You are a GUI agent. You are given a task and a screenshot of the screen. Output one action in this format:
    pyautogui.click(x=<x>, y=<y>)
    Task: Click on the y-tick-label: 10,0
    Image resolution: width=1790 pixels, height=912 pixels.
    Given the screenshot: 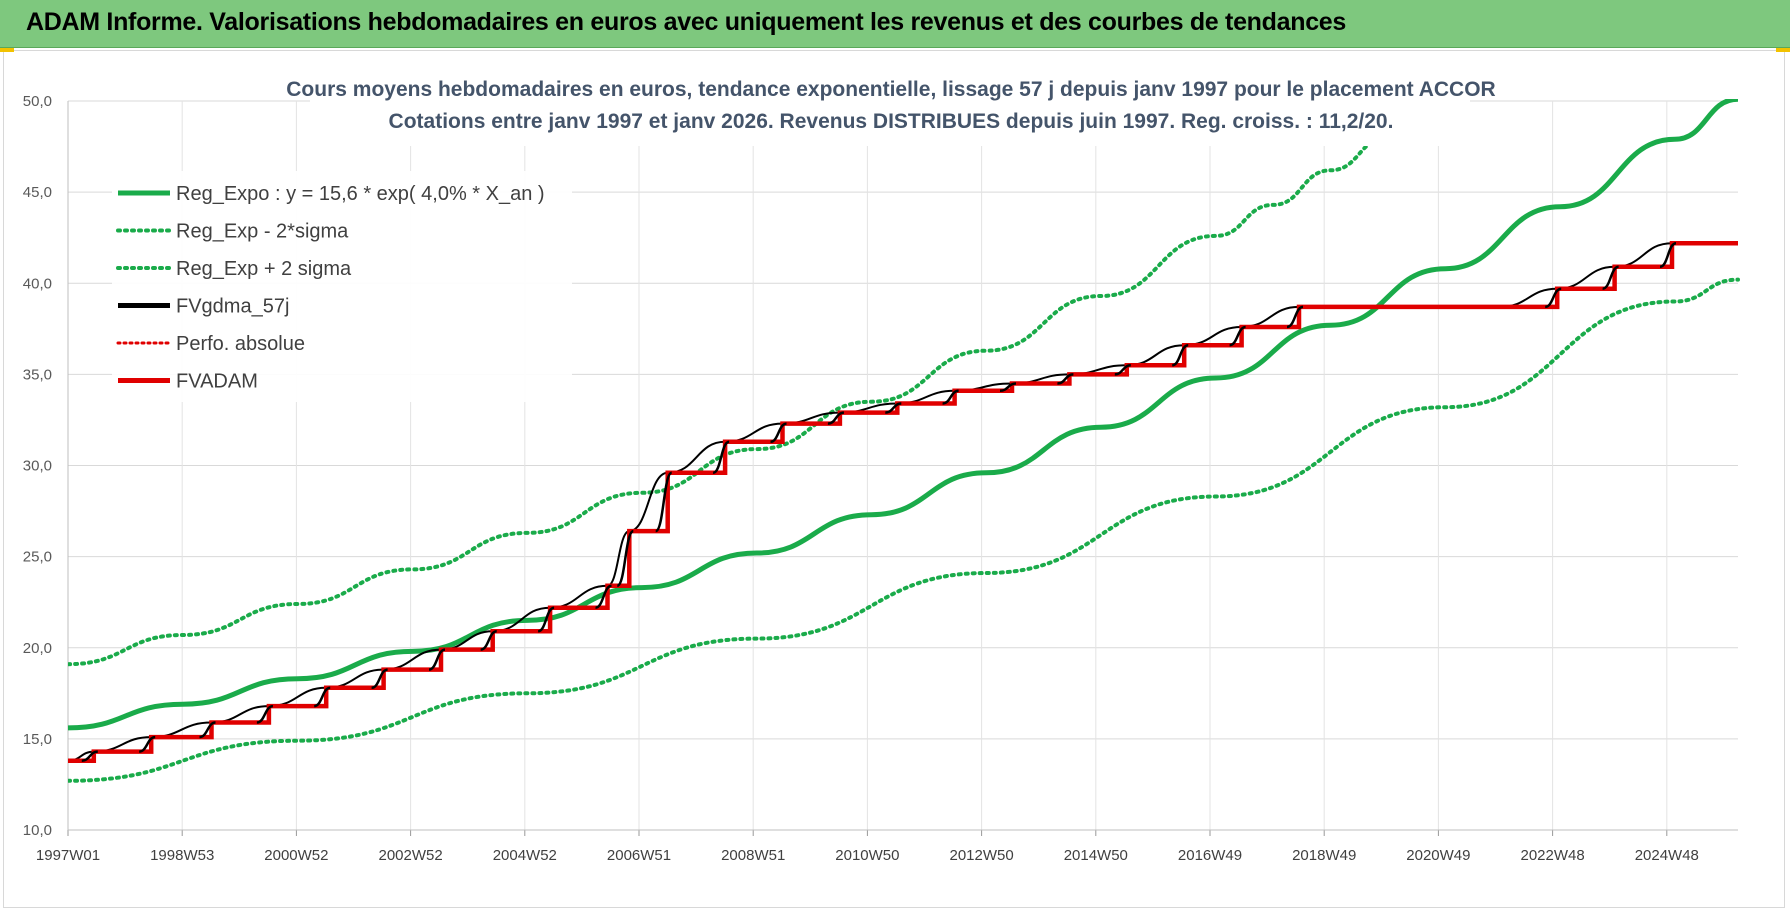 What is the action you would take?
    pyautogui.click(x=37, y=830)
    